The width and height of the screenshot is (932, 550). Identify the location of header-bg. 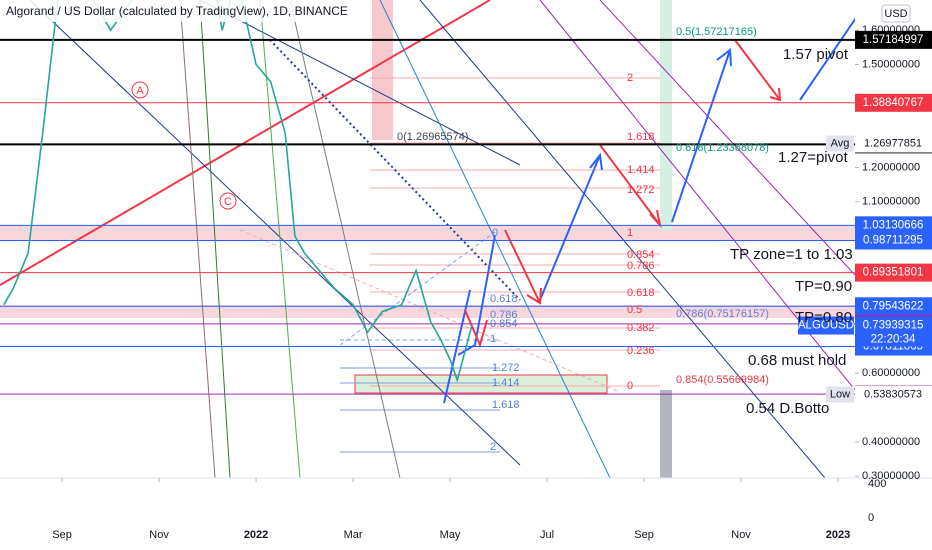
(185, 11).